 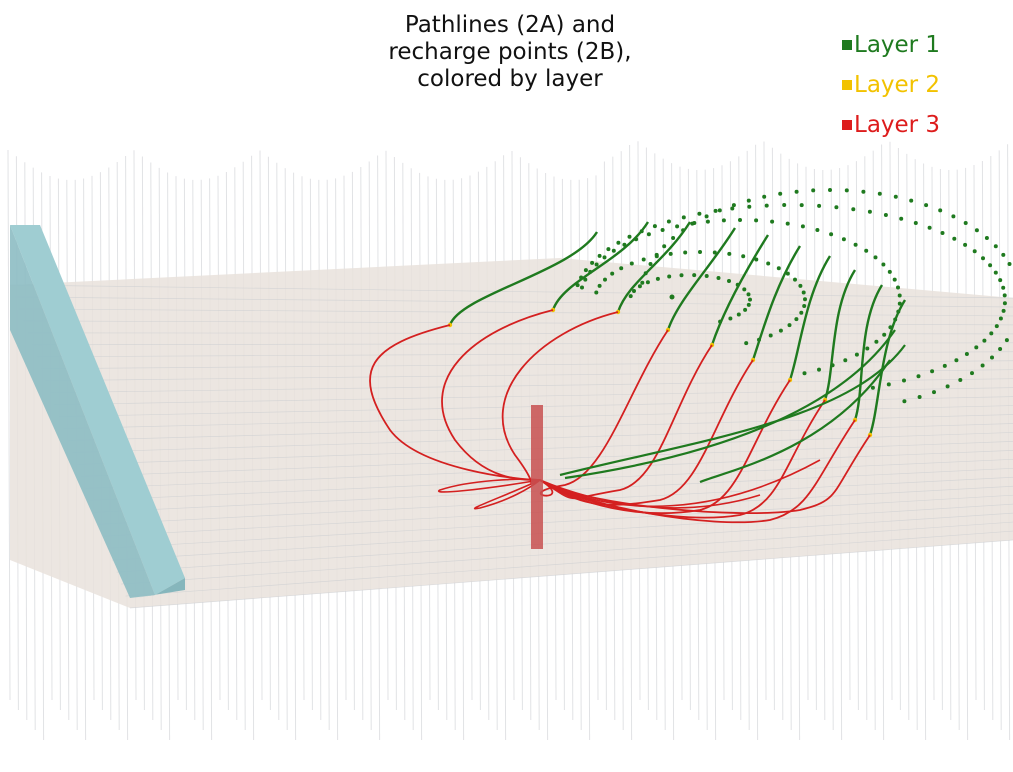 I want to click on title-line-1: Pathlines (2A) and, so click(x=510, y=25).